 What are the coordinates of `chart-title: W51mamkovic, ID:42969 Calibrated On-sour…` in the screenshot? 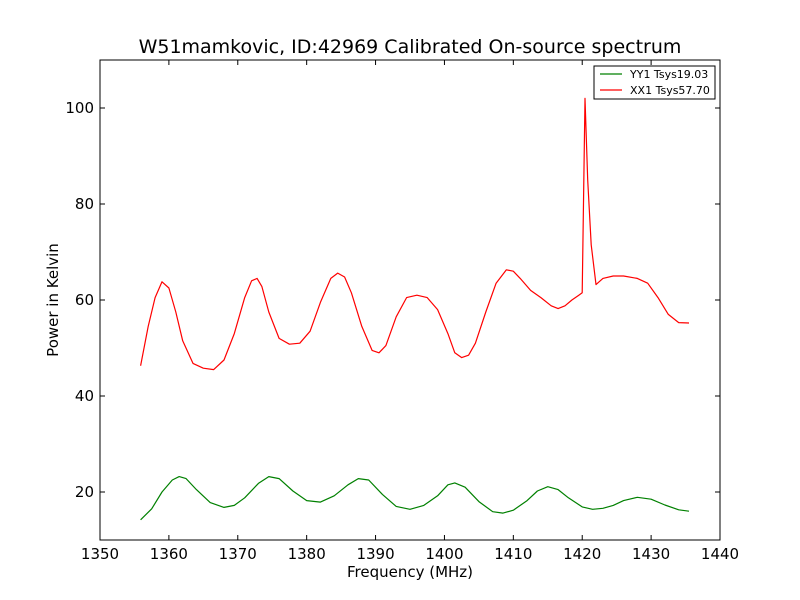 It's located at (410, 47).